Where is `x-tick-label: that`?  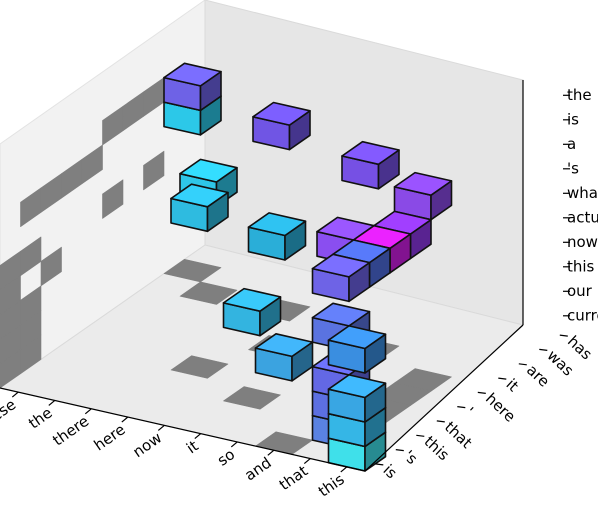 x-tick-label: that is located at coordinates (293, 478).